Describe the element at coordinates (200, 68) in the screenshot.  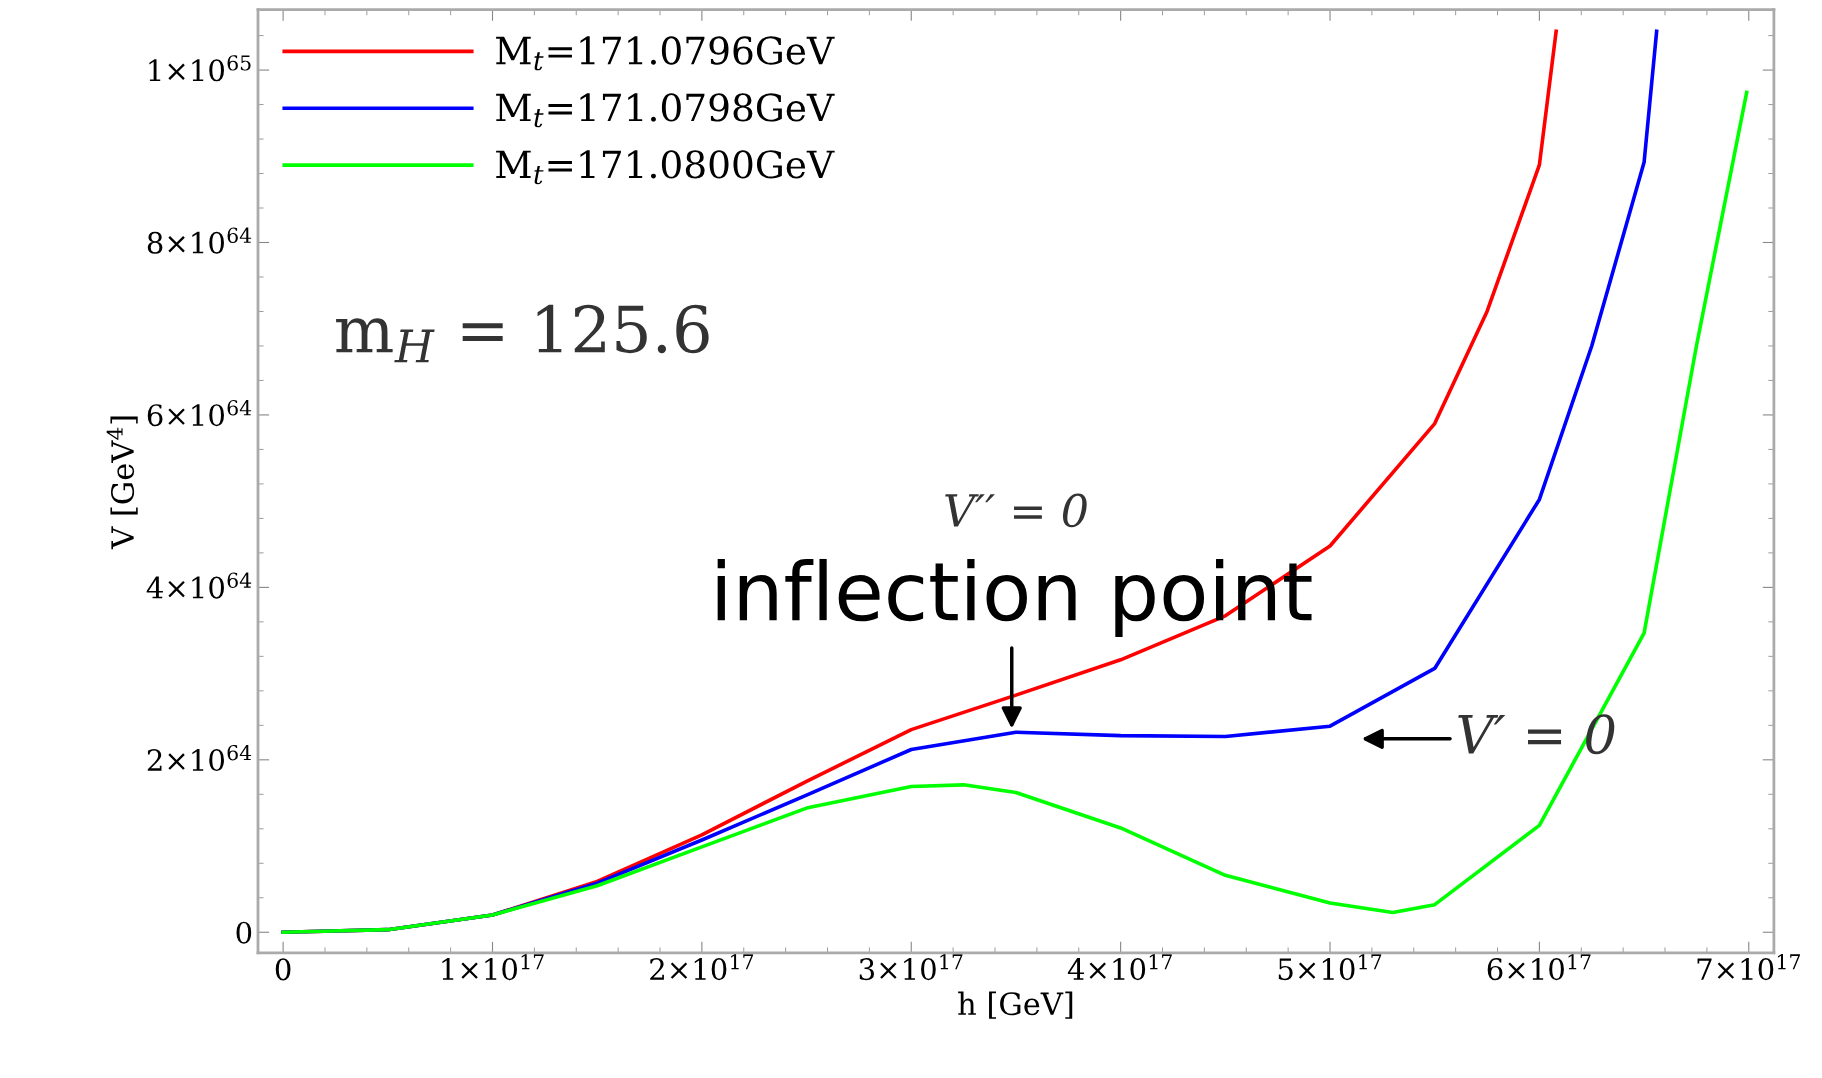
I see `y-tick-label: 1×10$^{65}$` at that location.